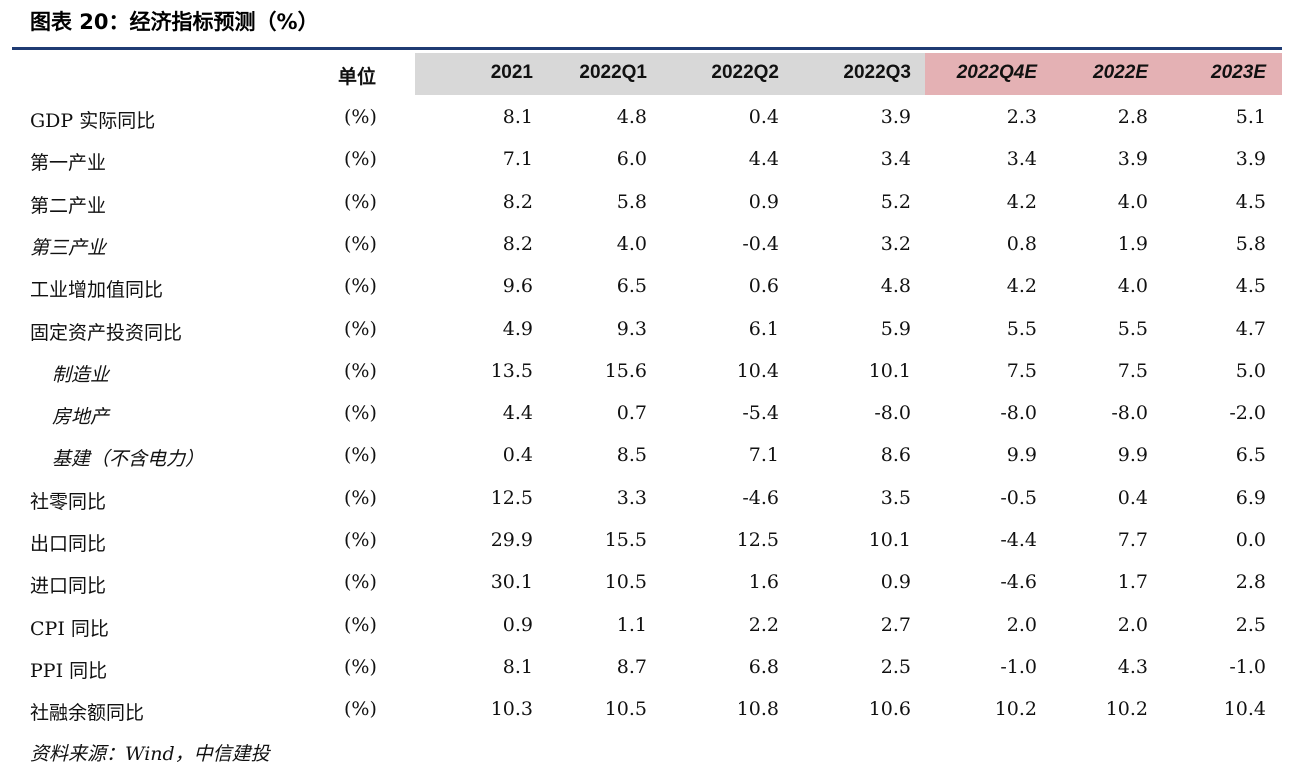 The image size is (1296, 771). I want to click on table-cell: 0.6, so click(763, 286).